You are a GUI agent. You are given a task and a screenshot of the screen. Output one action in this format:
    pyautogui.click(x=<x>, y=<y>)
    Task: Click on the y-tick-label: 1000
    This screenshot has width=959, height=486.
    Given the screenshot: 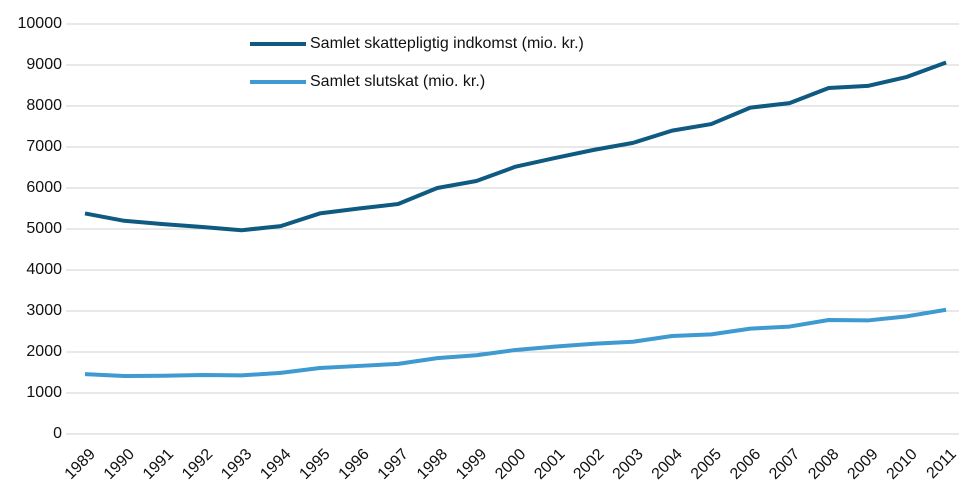 What is the action you would take?
    pyautogui.click(x=44, y=392)
    